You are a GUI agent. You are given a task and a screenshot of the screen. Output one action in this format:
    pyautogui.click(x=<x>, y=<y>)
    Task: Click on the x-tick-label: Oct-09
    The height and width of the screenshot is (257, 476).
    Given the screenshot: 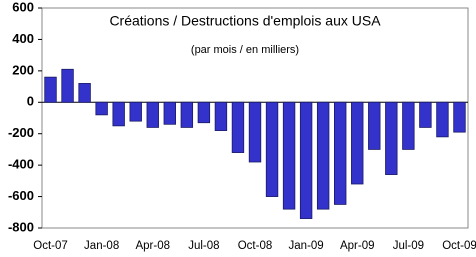 What is the action you would take?
    pyautogui.click(x=459, y=246)
    